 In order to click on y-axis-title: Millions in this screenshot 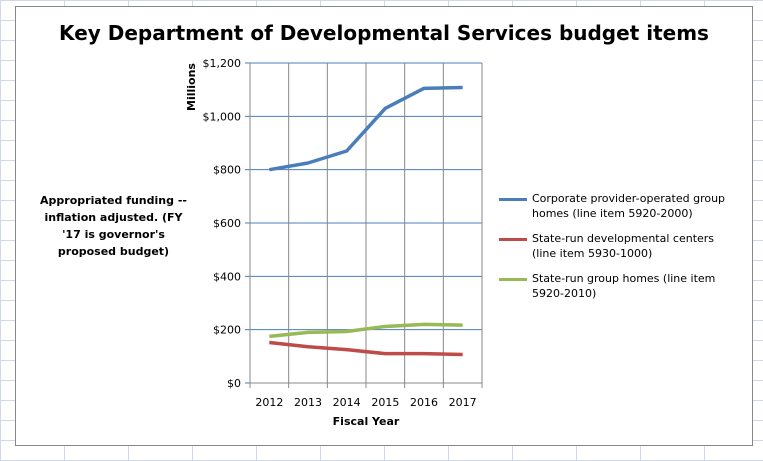, I will do `click(191, 87)`.